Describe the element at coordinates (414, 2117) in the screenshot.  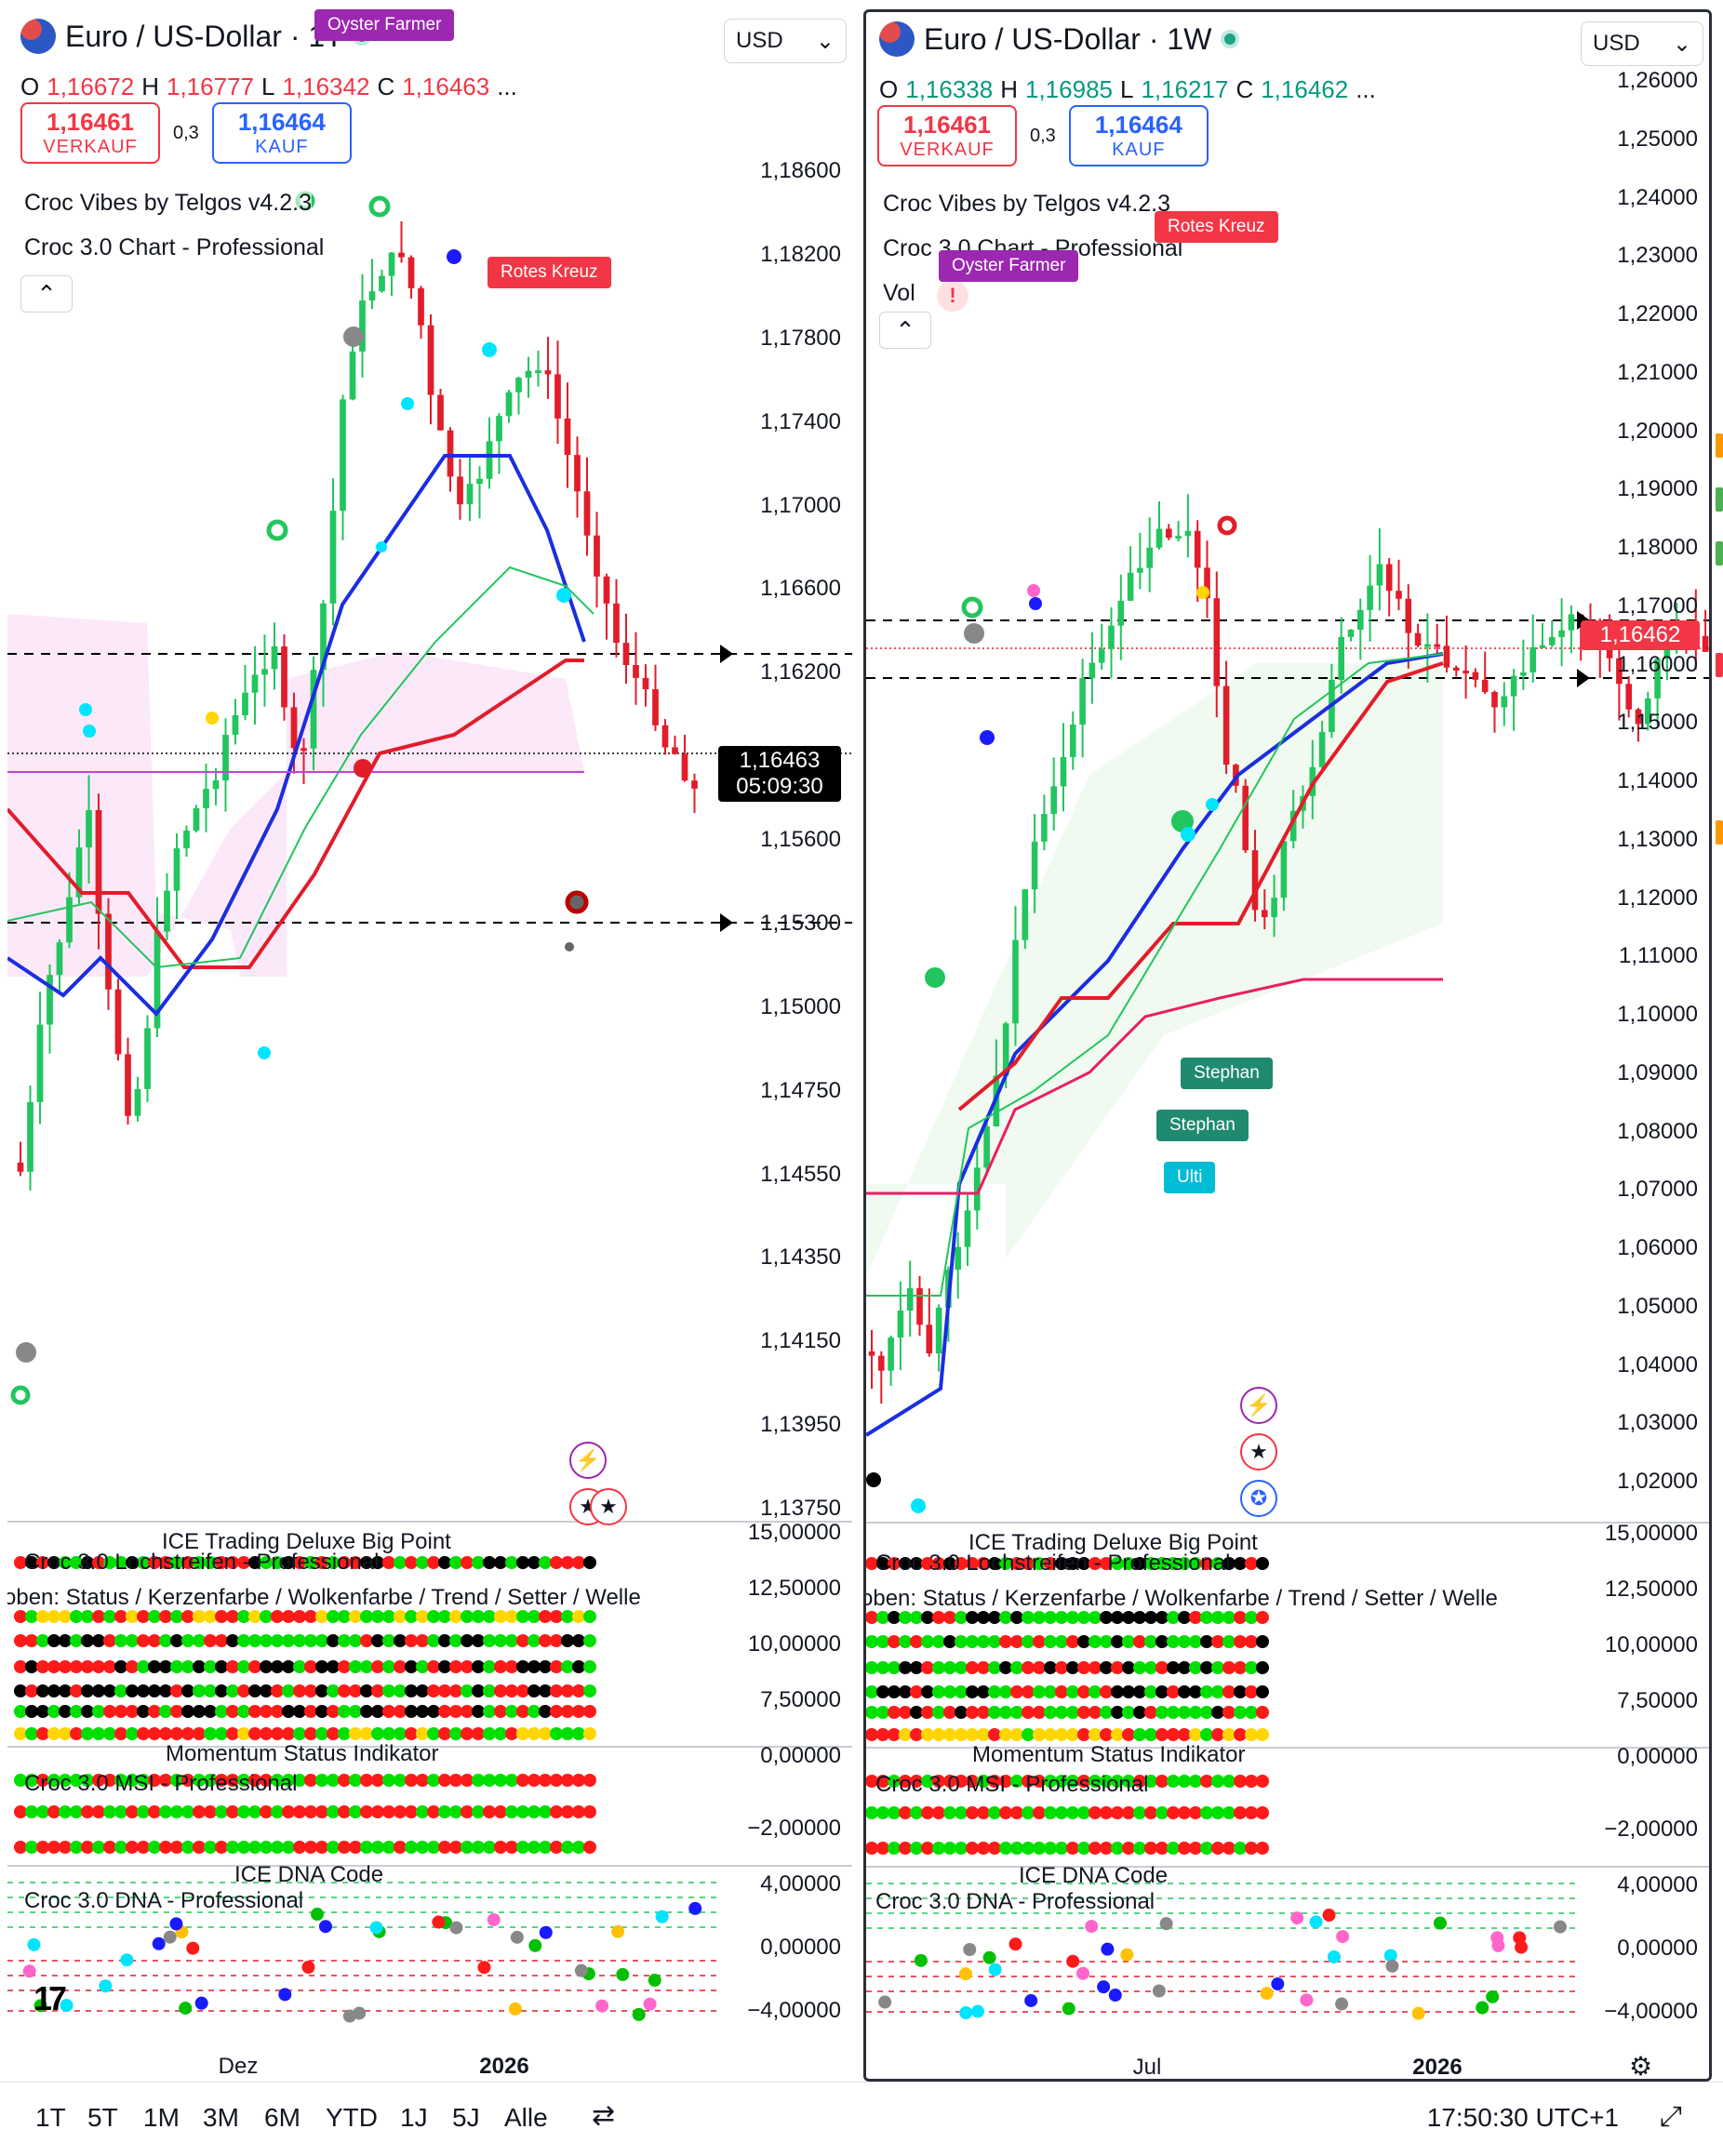
I see `range-1j: 1J` at that location.